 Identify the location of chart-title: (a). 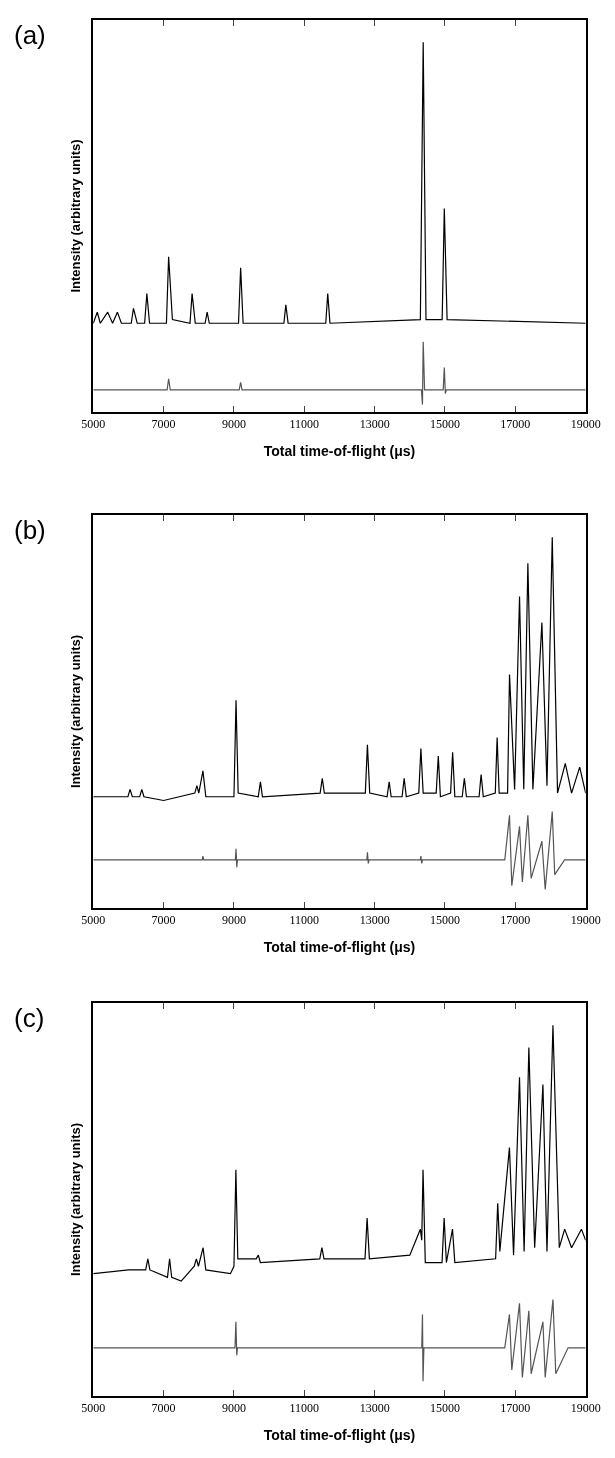
(30, 35).